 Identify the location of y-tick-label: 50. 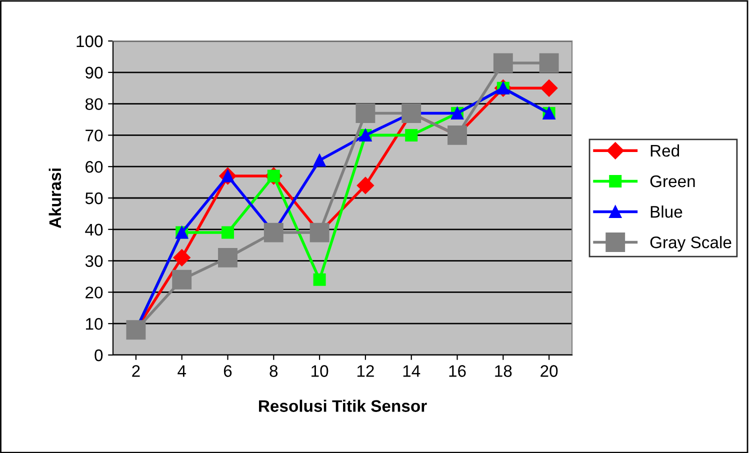
(94, 198).